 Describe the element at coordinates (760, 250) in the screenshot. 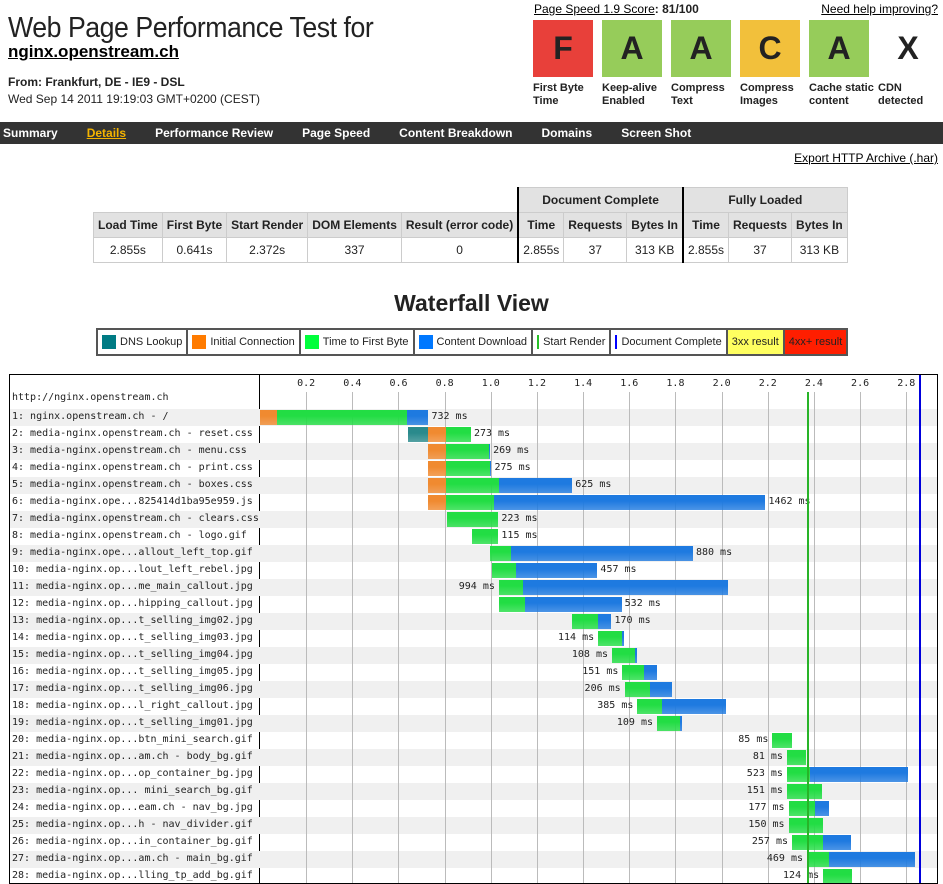

I see `result-value: 37` at that location.